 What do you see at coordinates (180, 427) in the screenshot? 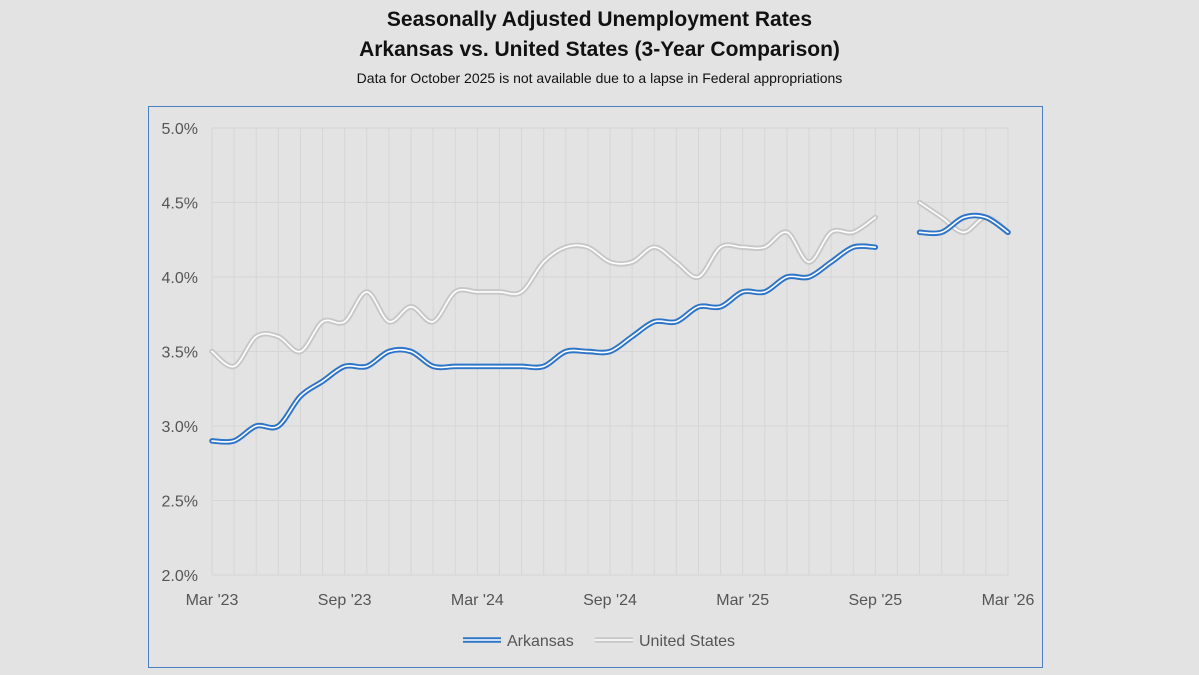
I see `y-tick-label: 3.0%` at bounding box center [180, 427].